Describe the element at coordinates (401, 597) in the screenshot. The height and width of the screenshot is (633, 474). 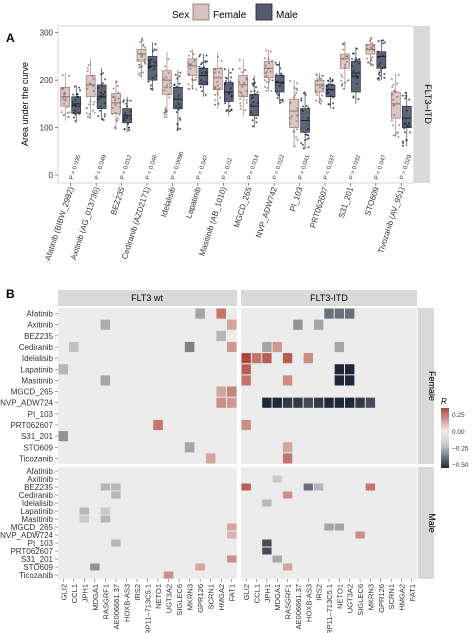
I see `col-label-itd: HMGA2` at that location.